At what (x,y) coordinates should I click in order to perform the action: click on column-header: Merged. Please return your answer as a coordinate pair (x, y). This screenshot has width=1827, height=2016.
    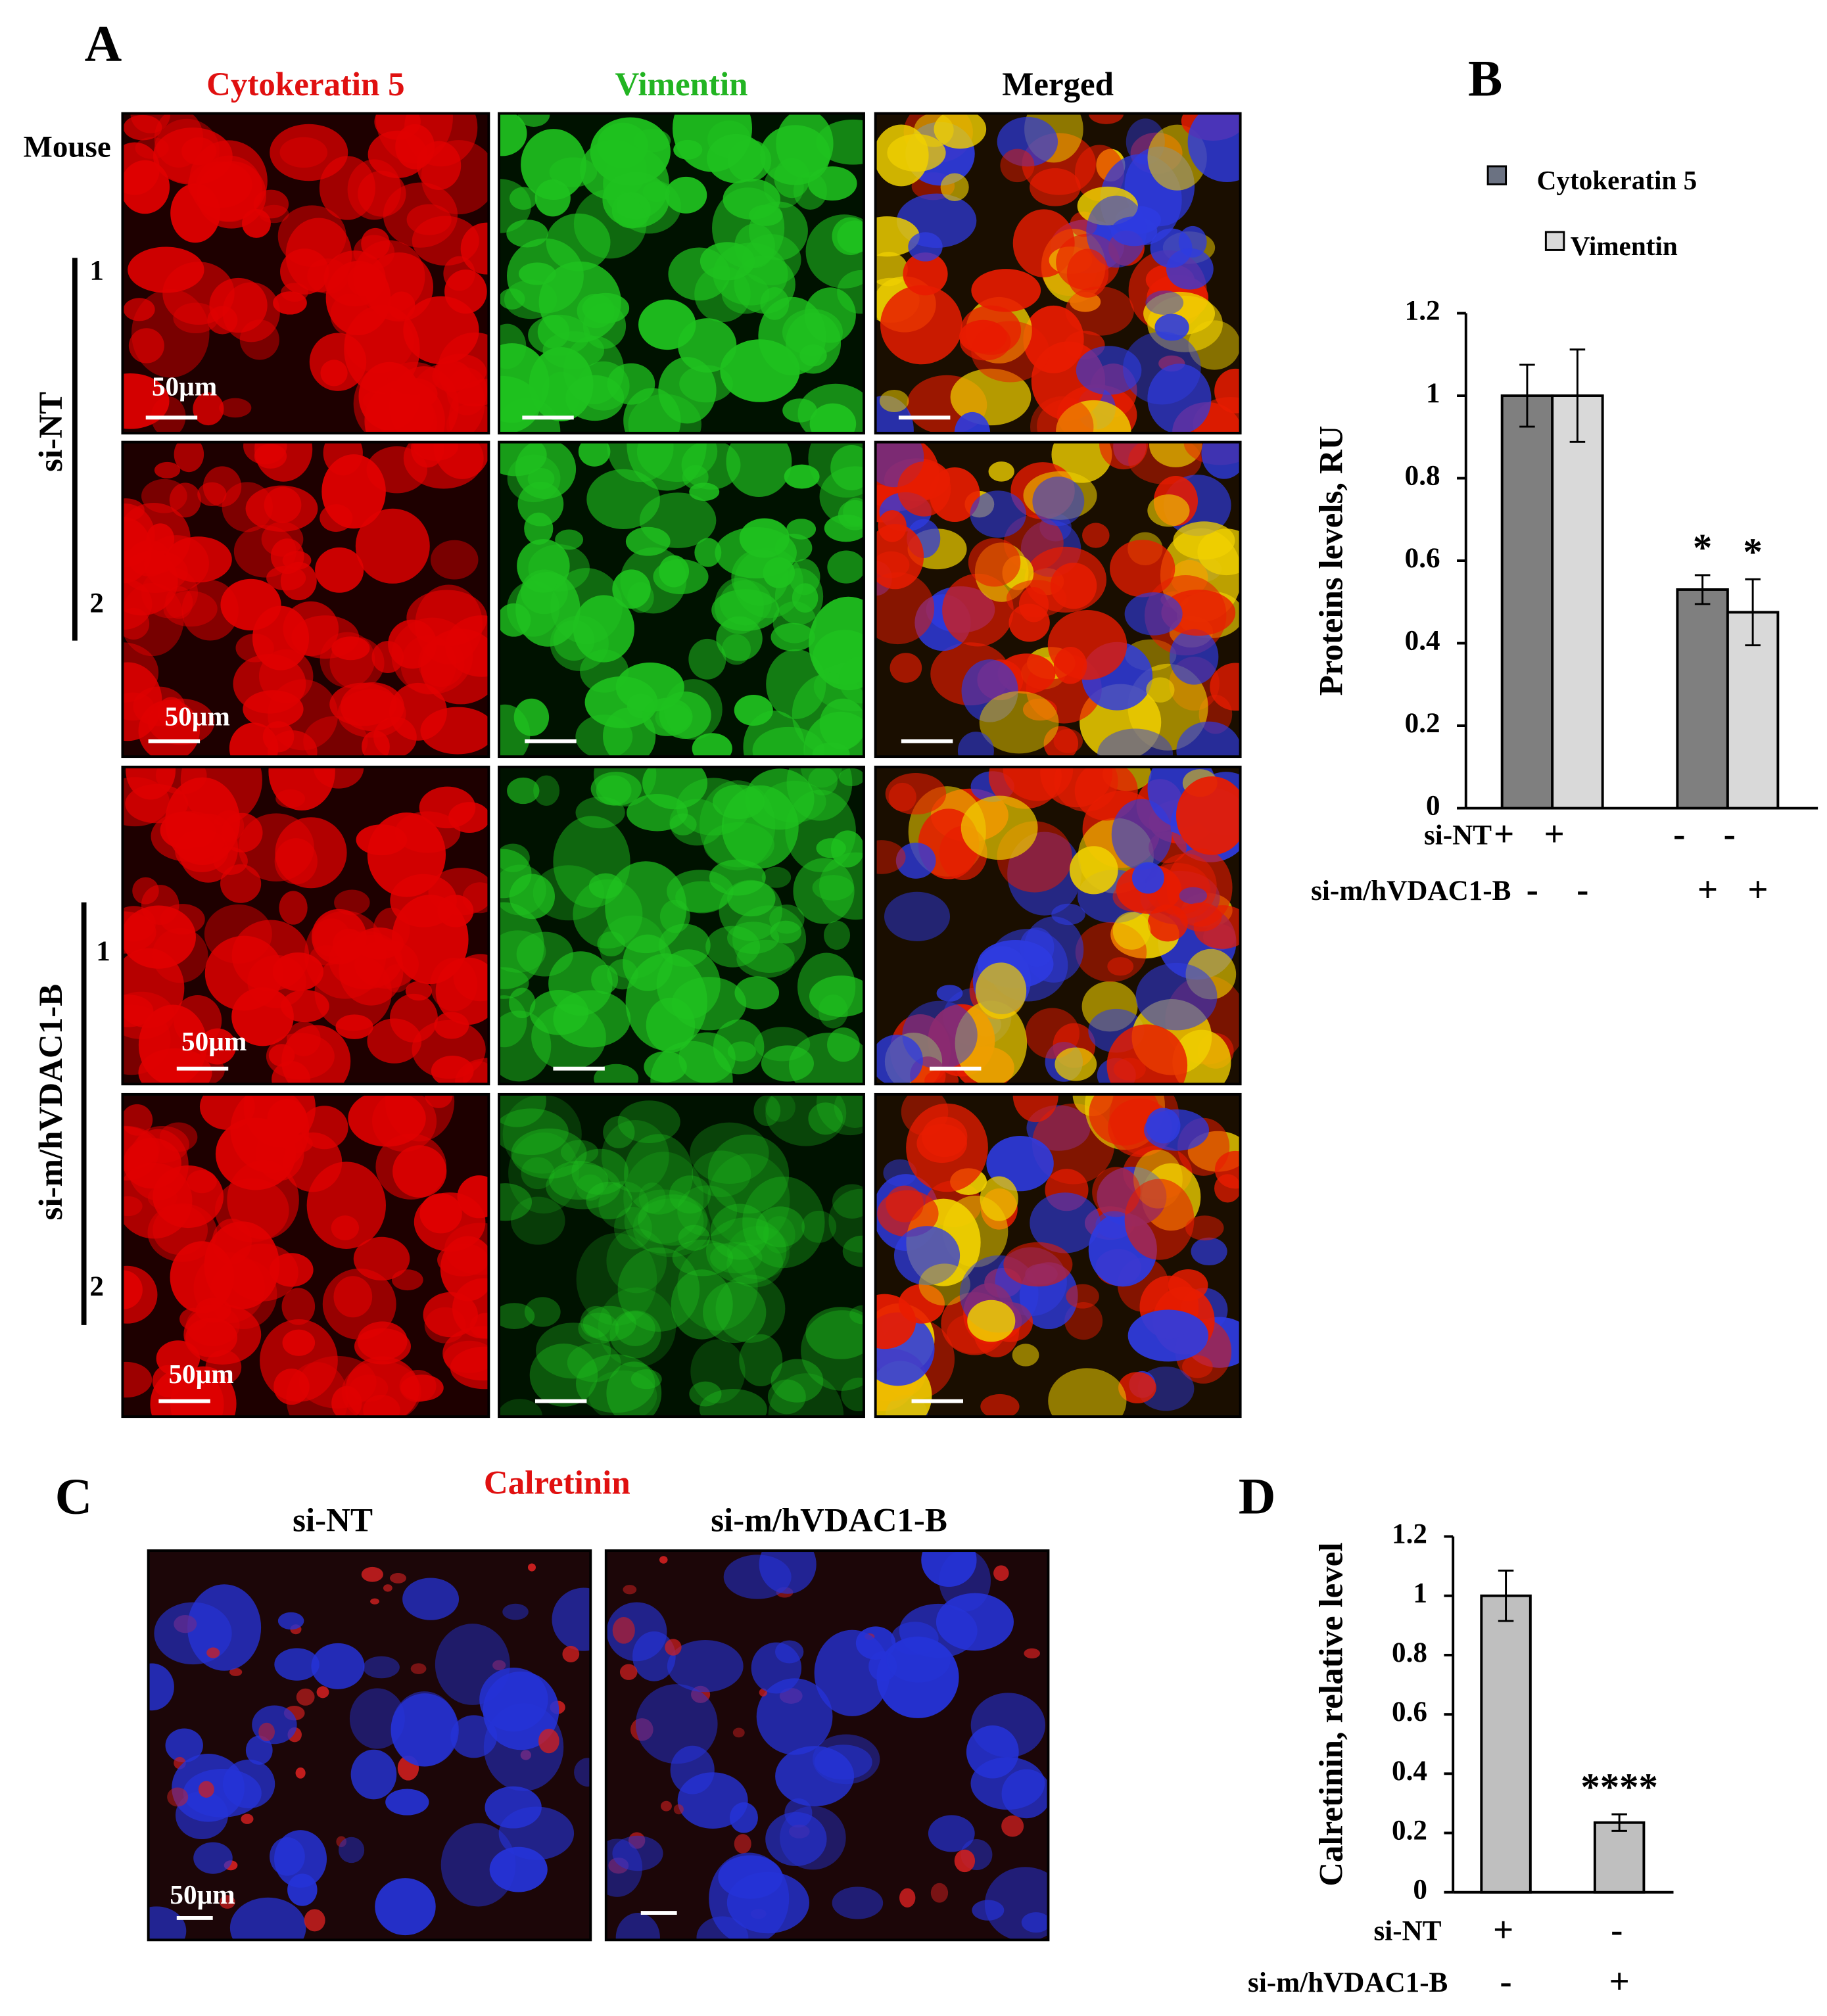
    Looking at the image, I should click on (1058, 85).